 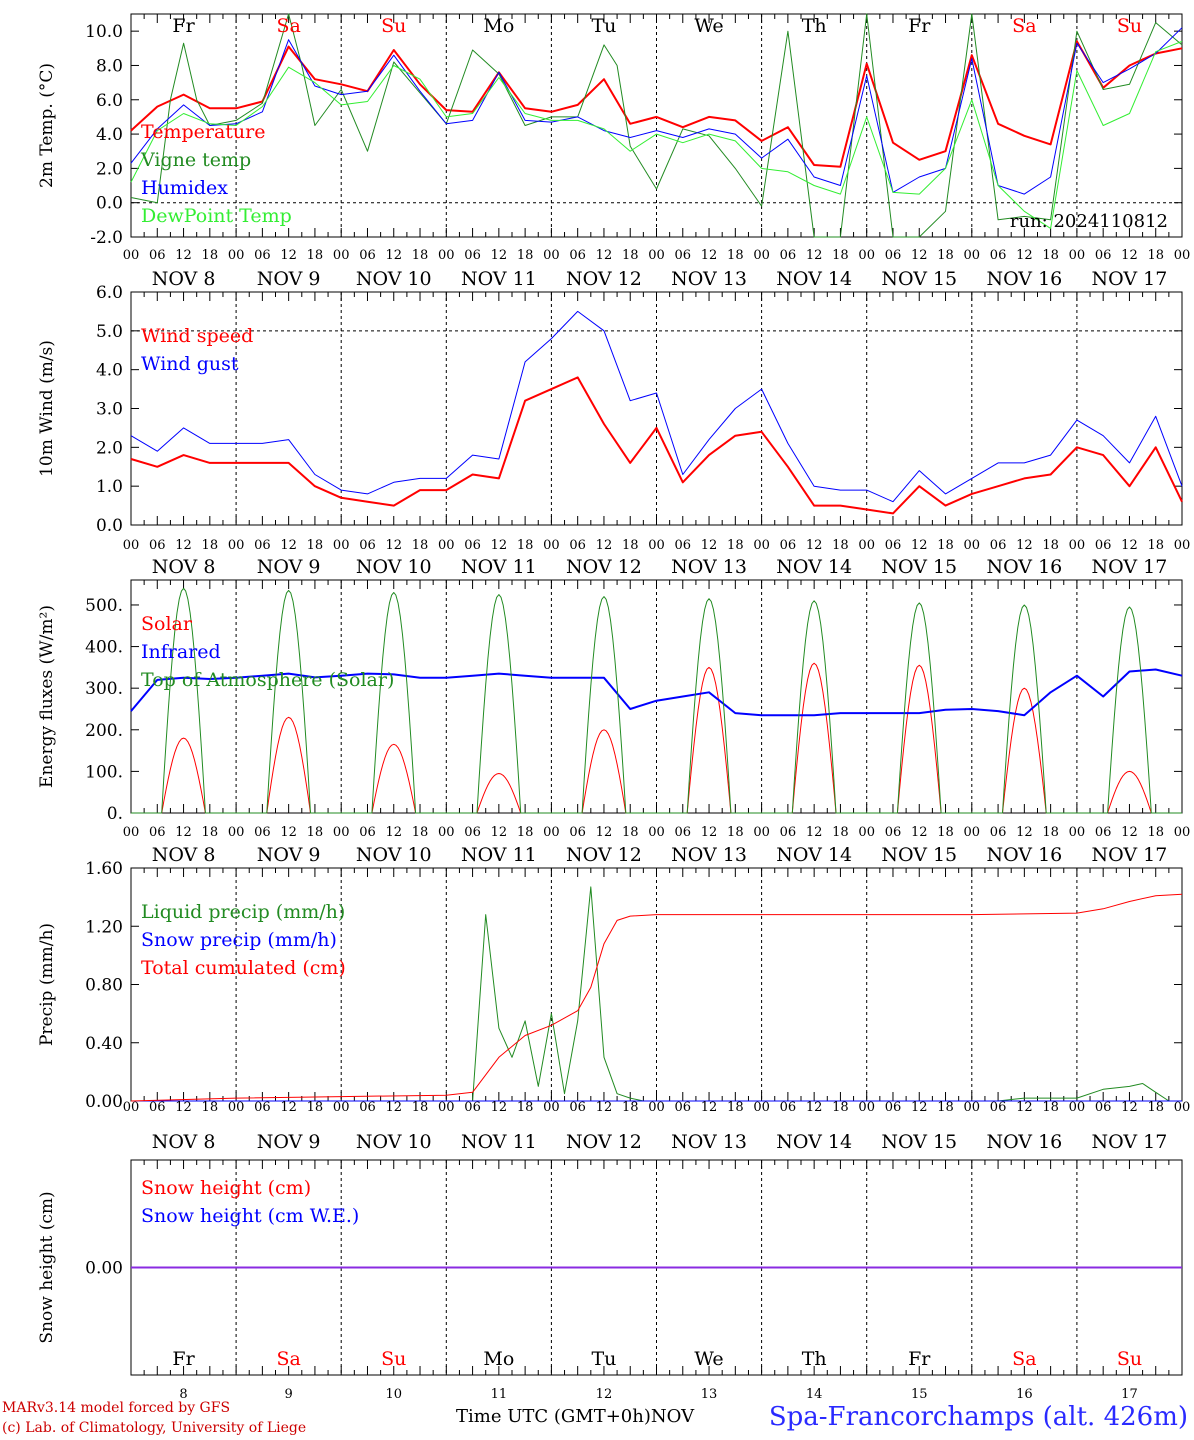 I want to click on legend-entry: Top of Atmosphere (Solar), so click(x=267, y=680).